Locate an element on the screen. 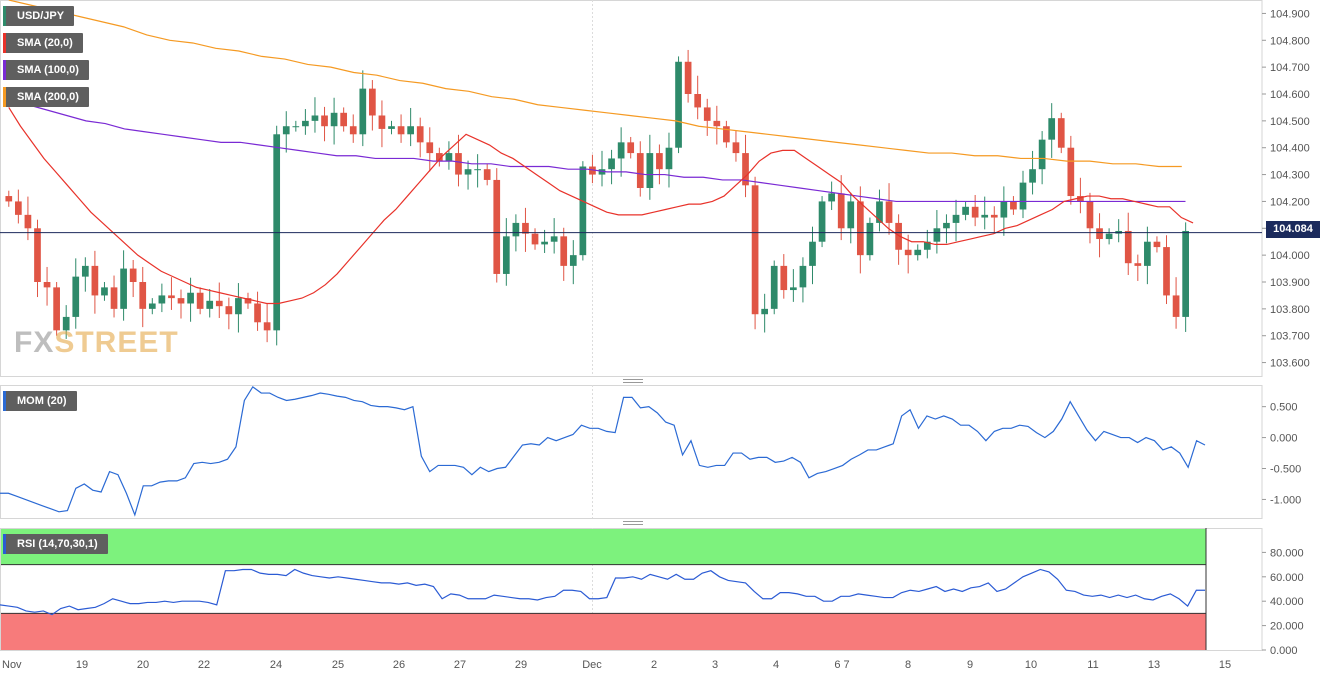 This screenshot has height=676, width=1337. y-tick-label: 104.700 is located at coordinates (1290, 68).